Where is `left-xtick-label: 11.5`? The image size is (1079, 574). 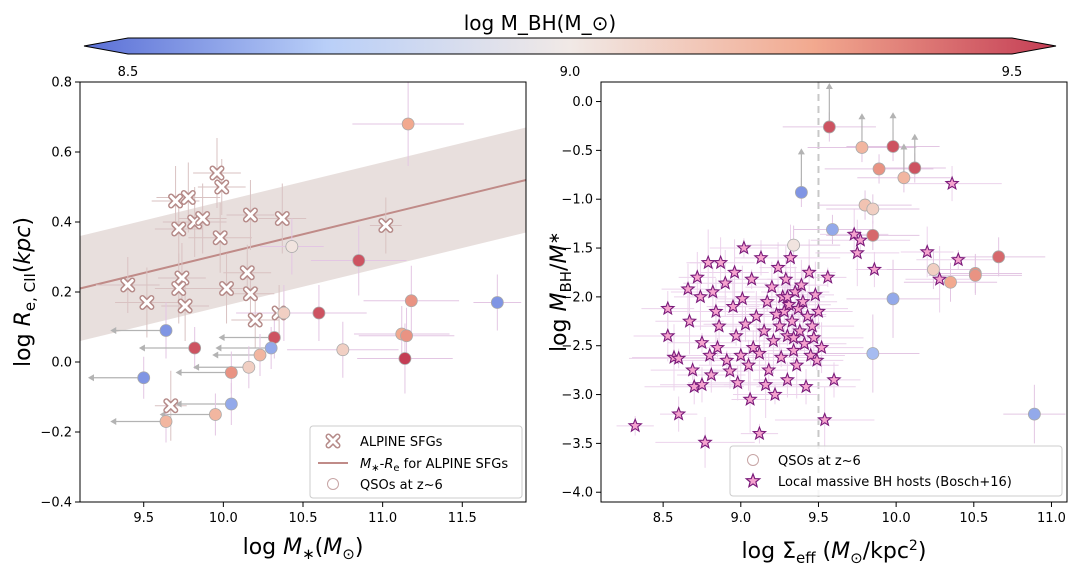 left-xtick-label: 11.5 is located at coordinates (462, 518).